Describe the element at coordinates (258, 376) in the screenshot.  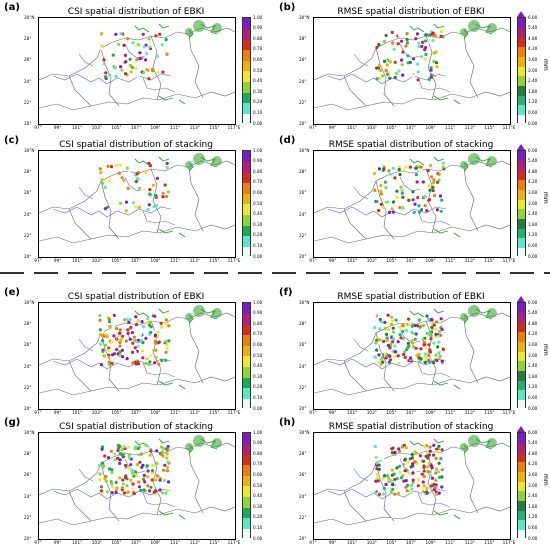
I see `colorbar-tick-label: 0.30` at that location.